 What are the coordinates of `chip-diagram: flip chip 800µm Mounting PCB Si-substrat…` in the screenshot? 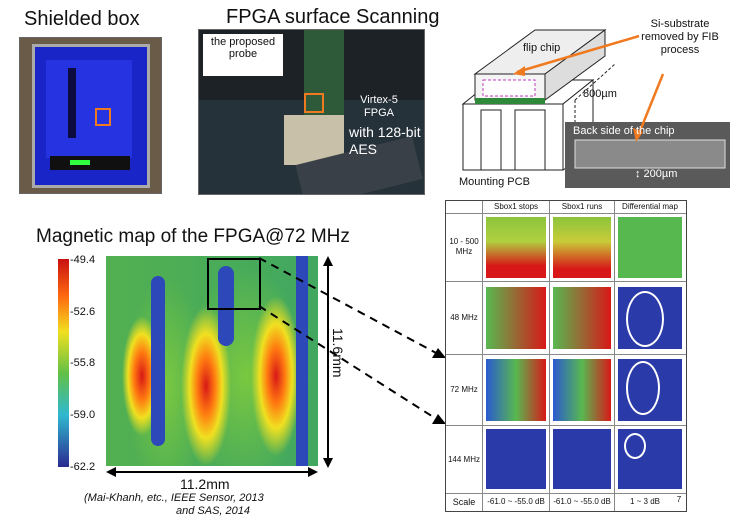 It's located at (582, 108).